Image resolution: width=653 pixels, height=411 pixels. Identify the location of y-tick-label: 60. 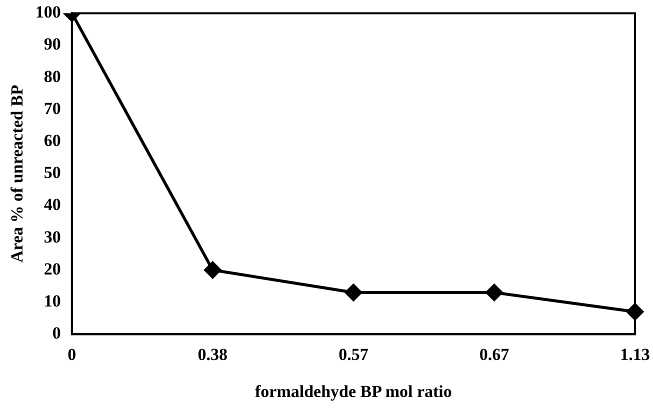
(52, 140).